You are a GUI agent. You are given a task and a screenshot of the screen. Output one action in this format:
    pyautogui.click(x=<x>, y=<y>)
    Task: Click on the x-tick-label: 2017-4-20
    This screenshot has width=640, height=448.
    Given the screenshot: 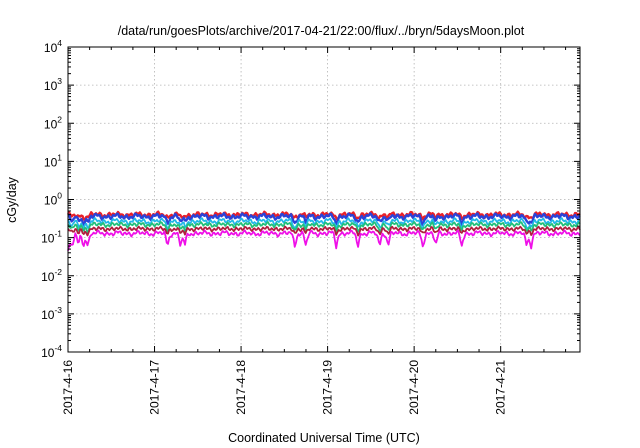 What is the action you would take?
    pyautogui.click(x=414, y=387)
    